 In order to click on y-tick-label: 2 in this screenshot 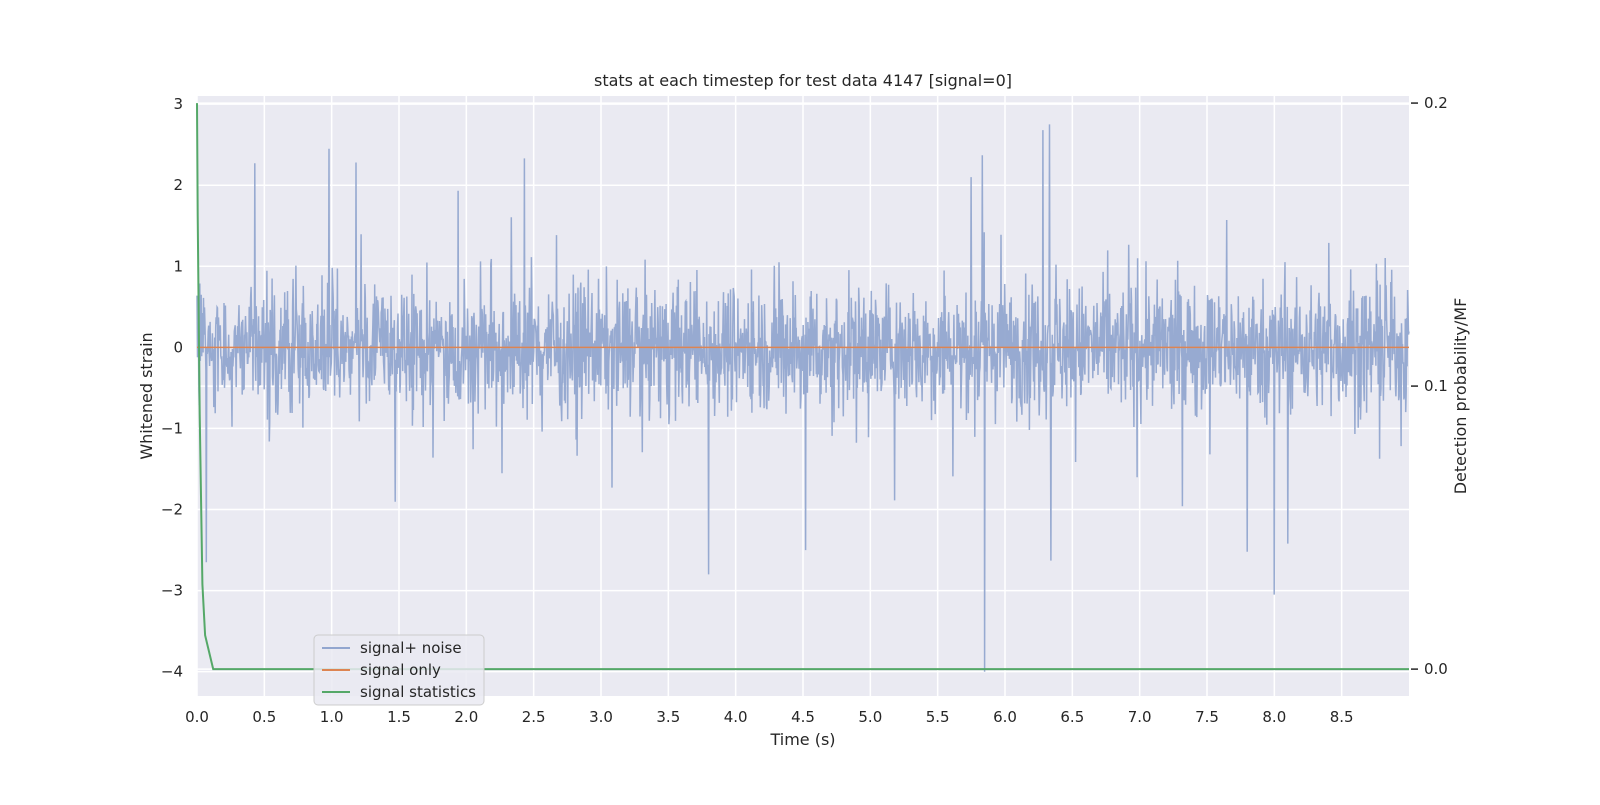, I will do `click(178, 185)`.